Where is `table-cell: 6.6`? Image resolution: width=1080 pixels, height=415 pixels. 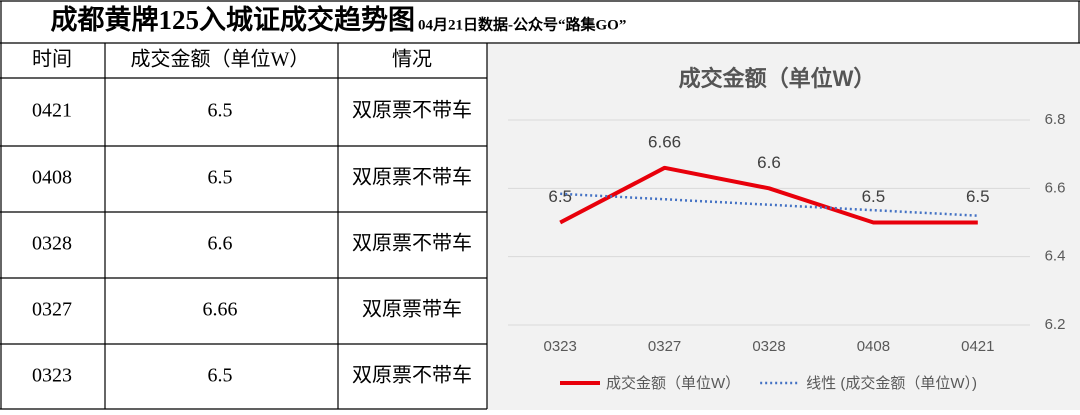
table-cell: 6.6 is located at coordinates (220, 244).